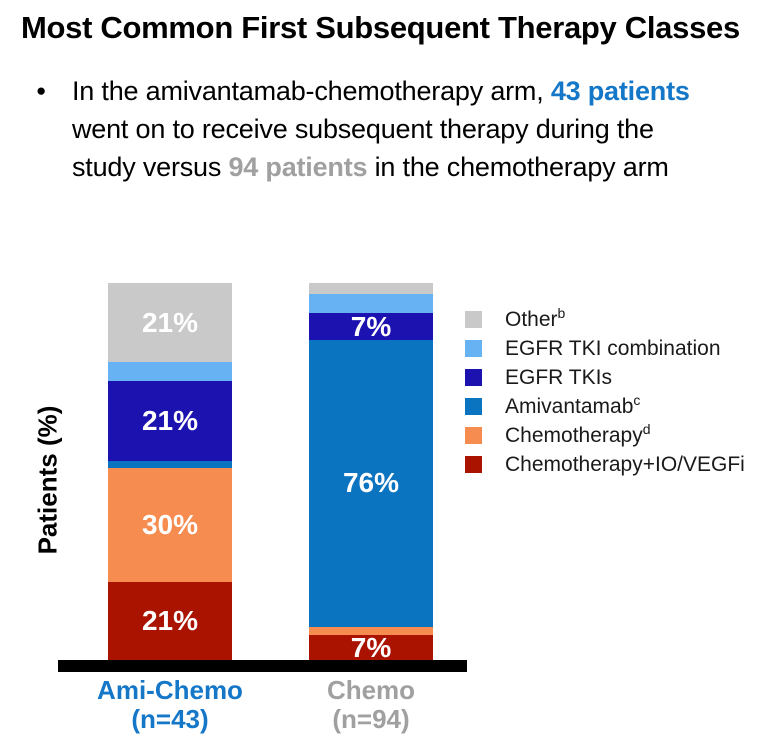  Describe the element at coordinates (170, 690) in the screenshot. I see `category-label: Ami-Chemo` at that location.